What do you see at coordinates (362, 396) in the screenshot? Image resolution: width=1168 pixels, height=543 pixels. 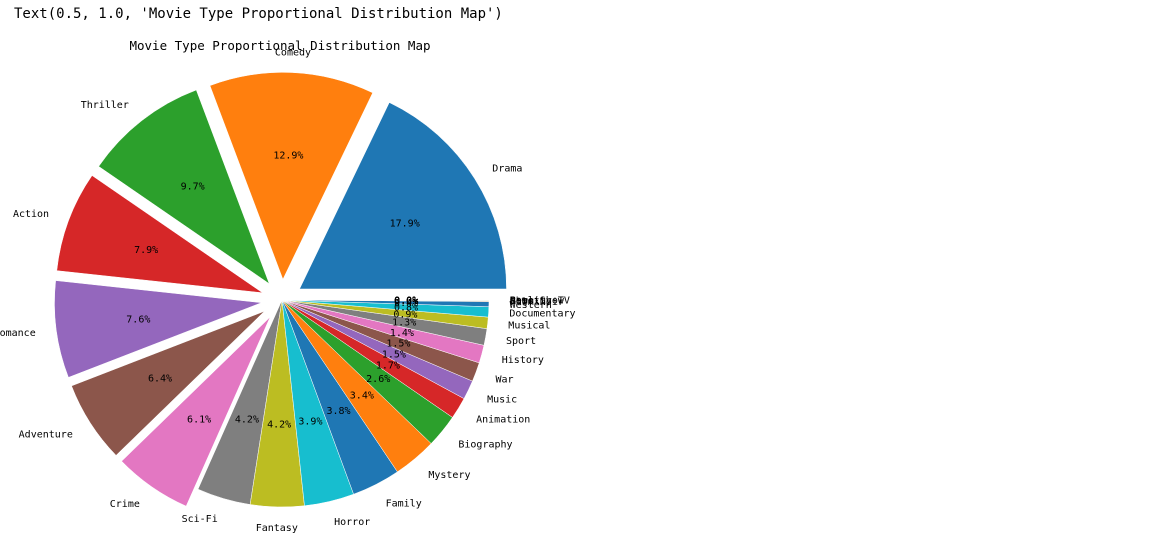 I see `pie-percent-label: 3.4%` at bounding box center [362, 396].